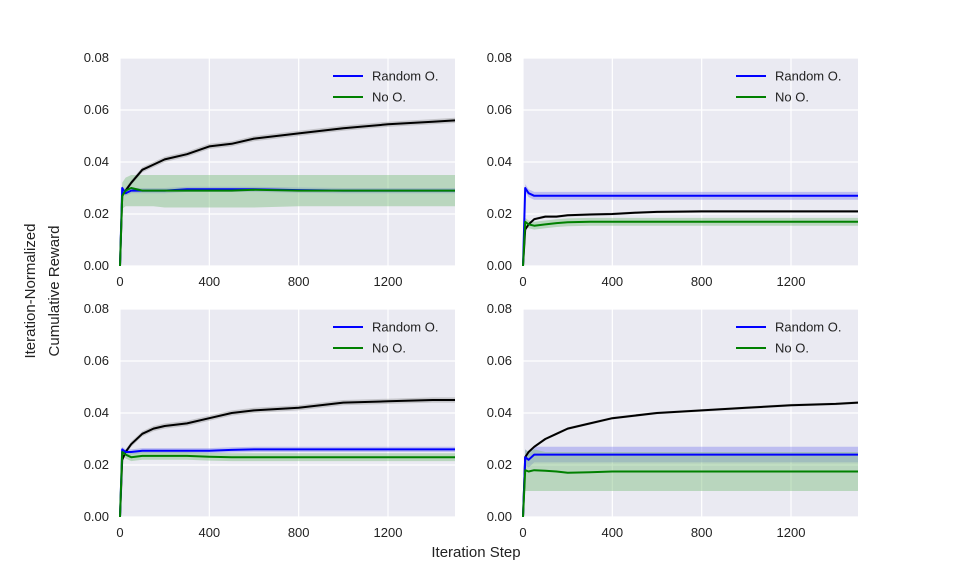  I want to click on x-axis-label: Iteration Step, so click(475, 552).